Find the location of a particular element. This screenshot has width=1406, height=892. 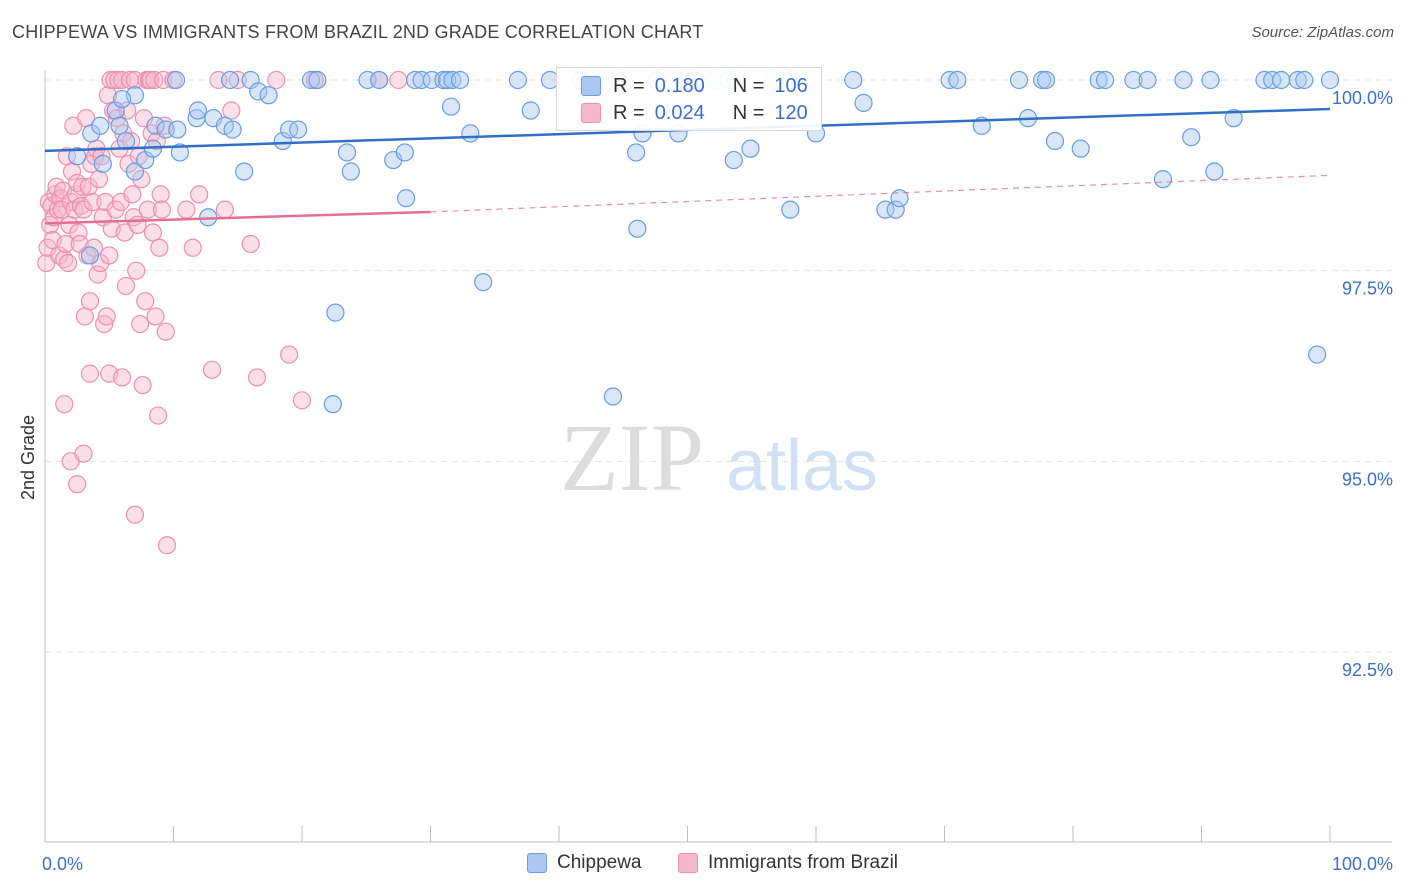

y-tick-label: 100.0% is located at coordinates (1362, 98).